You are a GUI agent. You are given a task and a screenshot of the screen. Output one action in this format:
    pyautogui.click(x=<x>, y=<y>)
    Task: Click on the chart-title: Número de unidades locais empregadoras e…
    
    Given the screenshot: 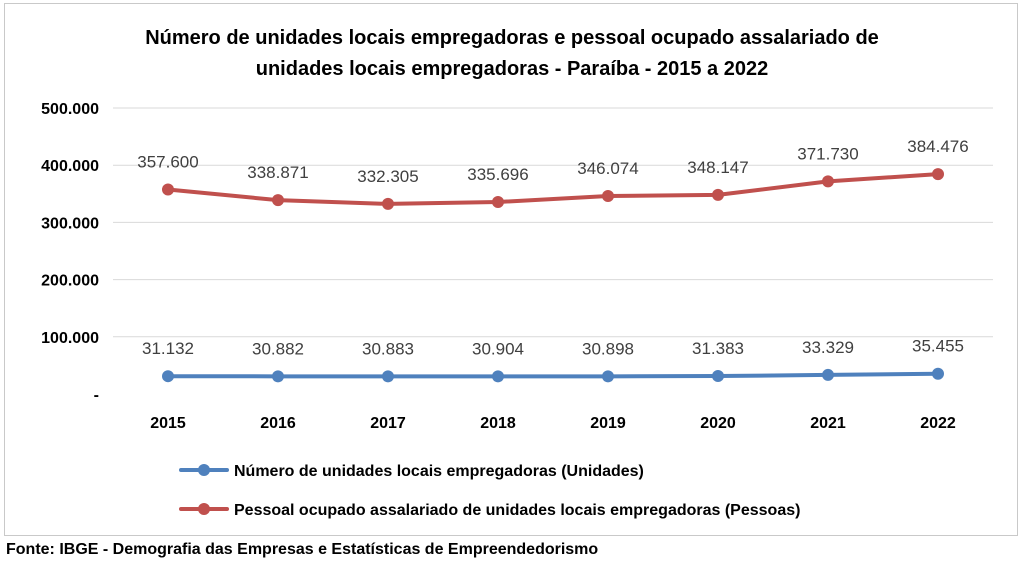 What is the action you would take?
    pyautogui.click(x=512, y=53)
    